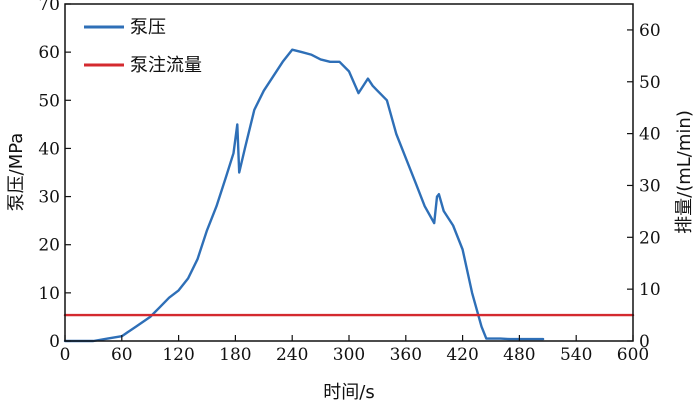 The image size is (700, 406). Describe the element at coordinates (406, 355) in the screenshot. I see `x-tick-label: 360` at that location.